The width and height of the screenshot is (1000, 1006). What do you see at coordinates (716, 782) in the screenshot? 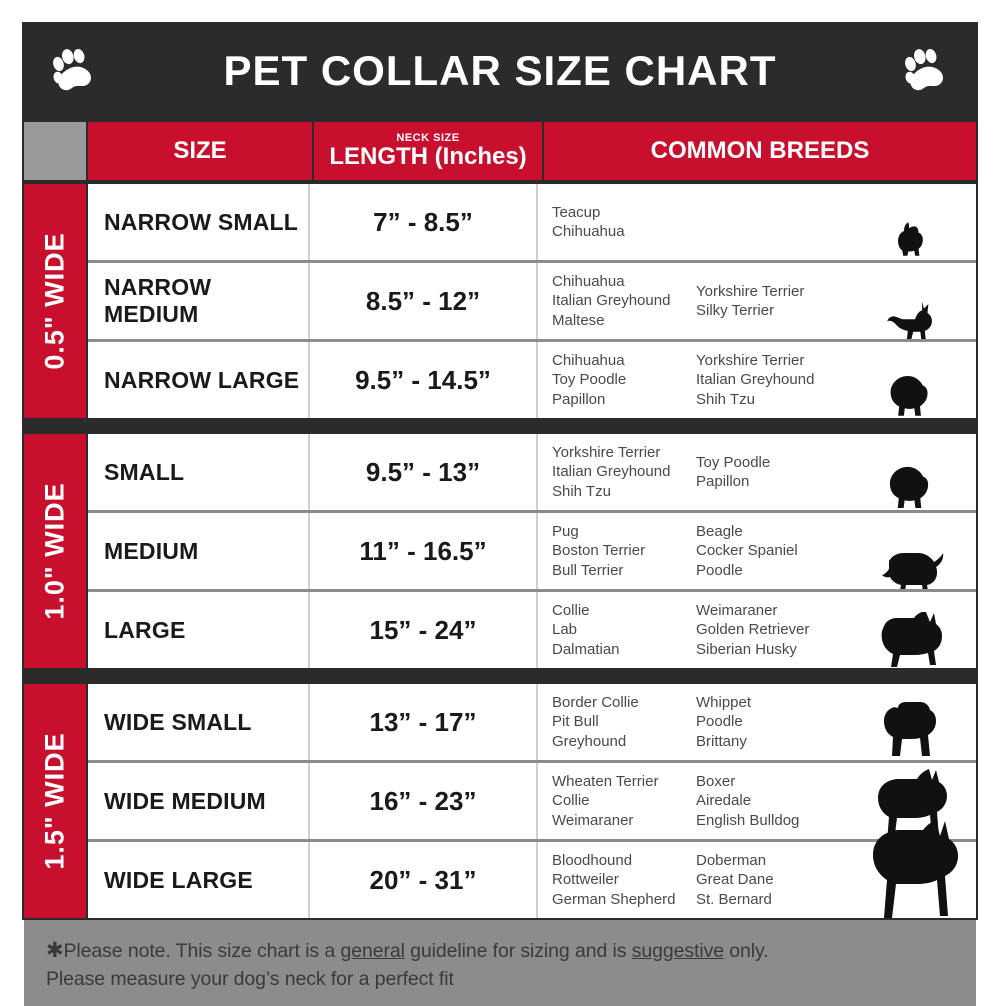
I see `breed-name: Boxer` at bounding box center [716, 782].